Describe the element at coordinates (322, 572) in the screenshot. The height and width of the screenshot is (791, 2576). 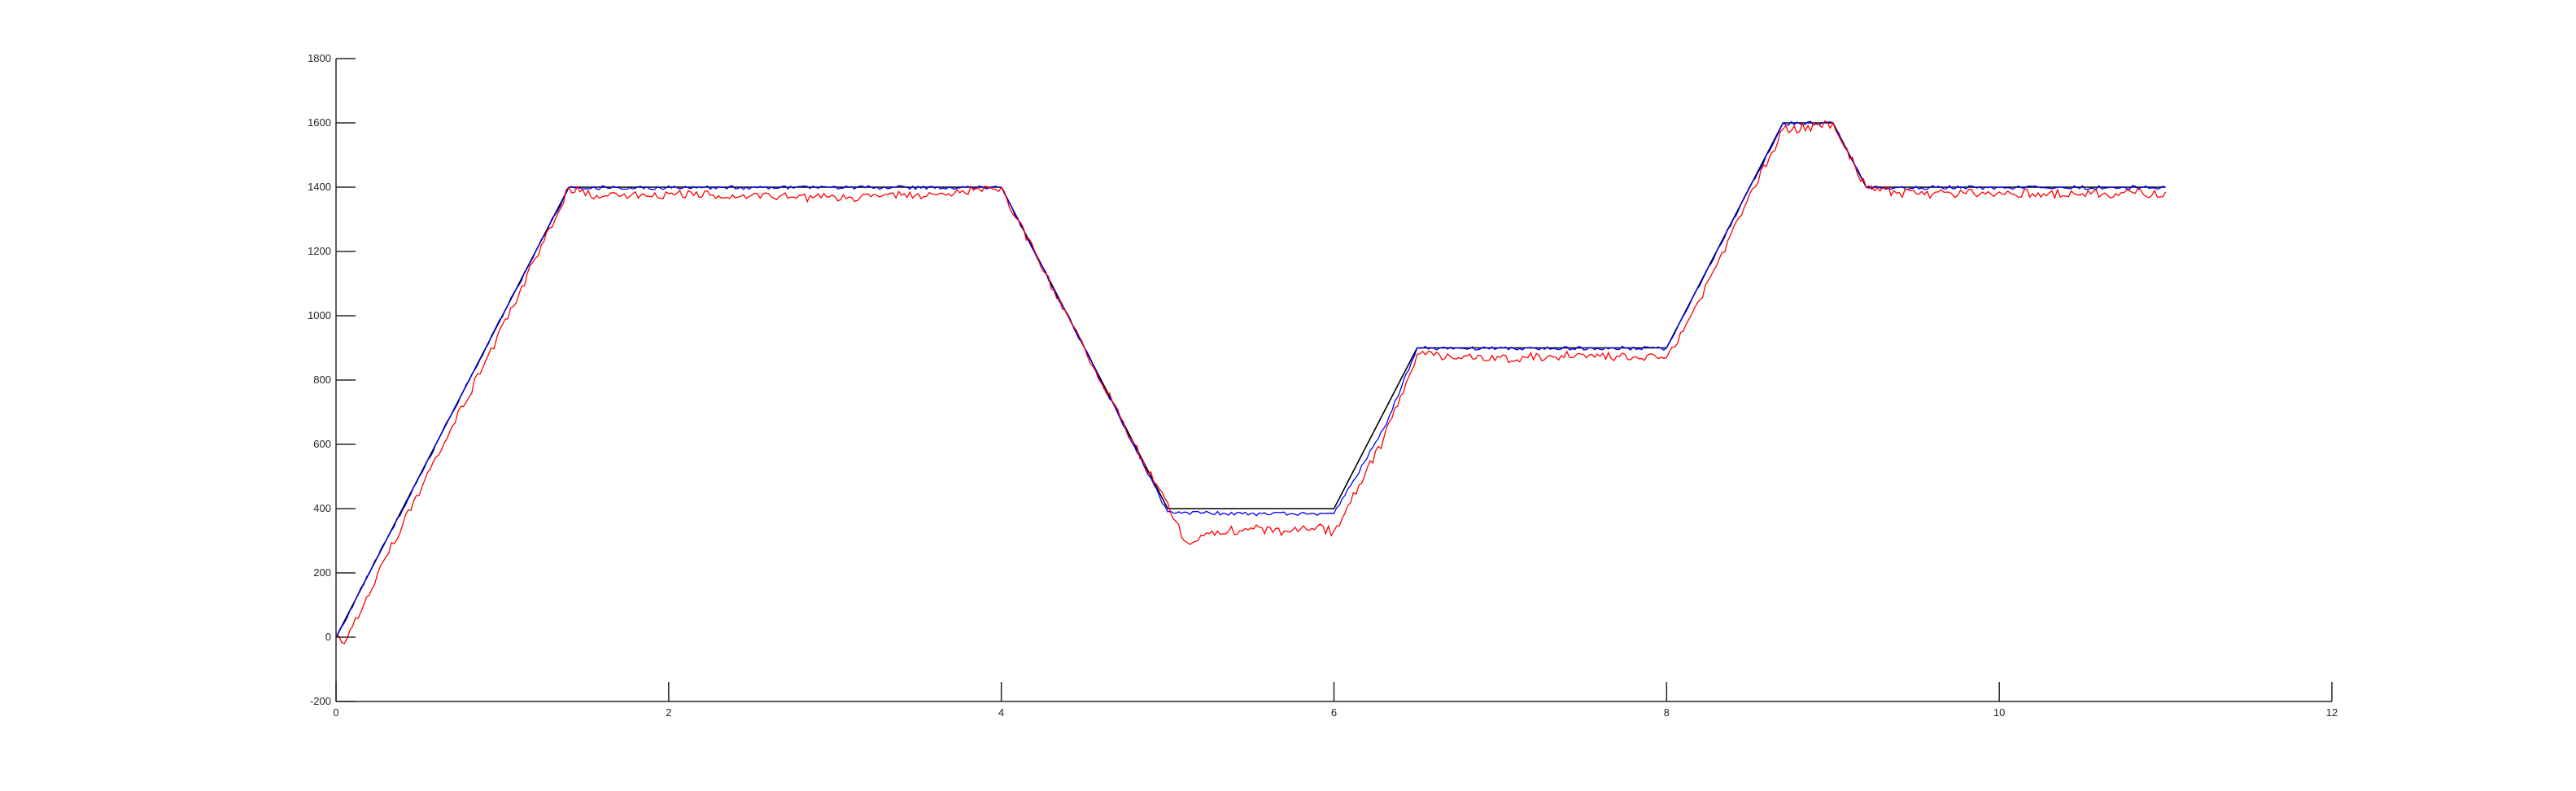
I see `y-tick-label: 200` at that location.